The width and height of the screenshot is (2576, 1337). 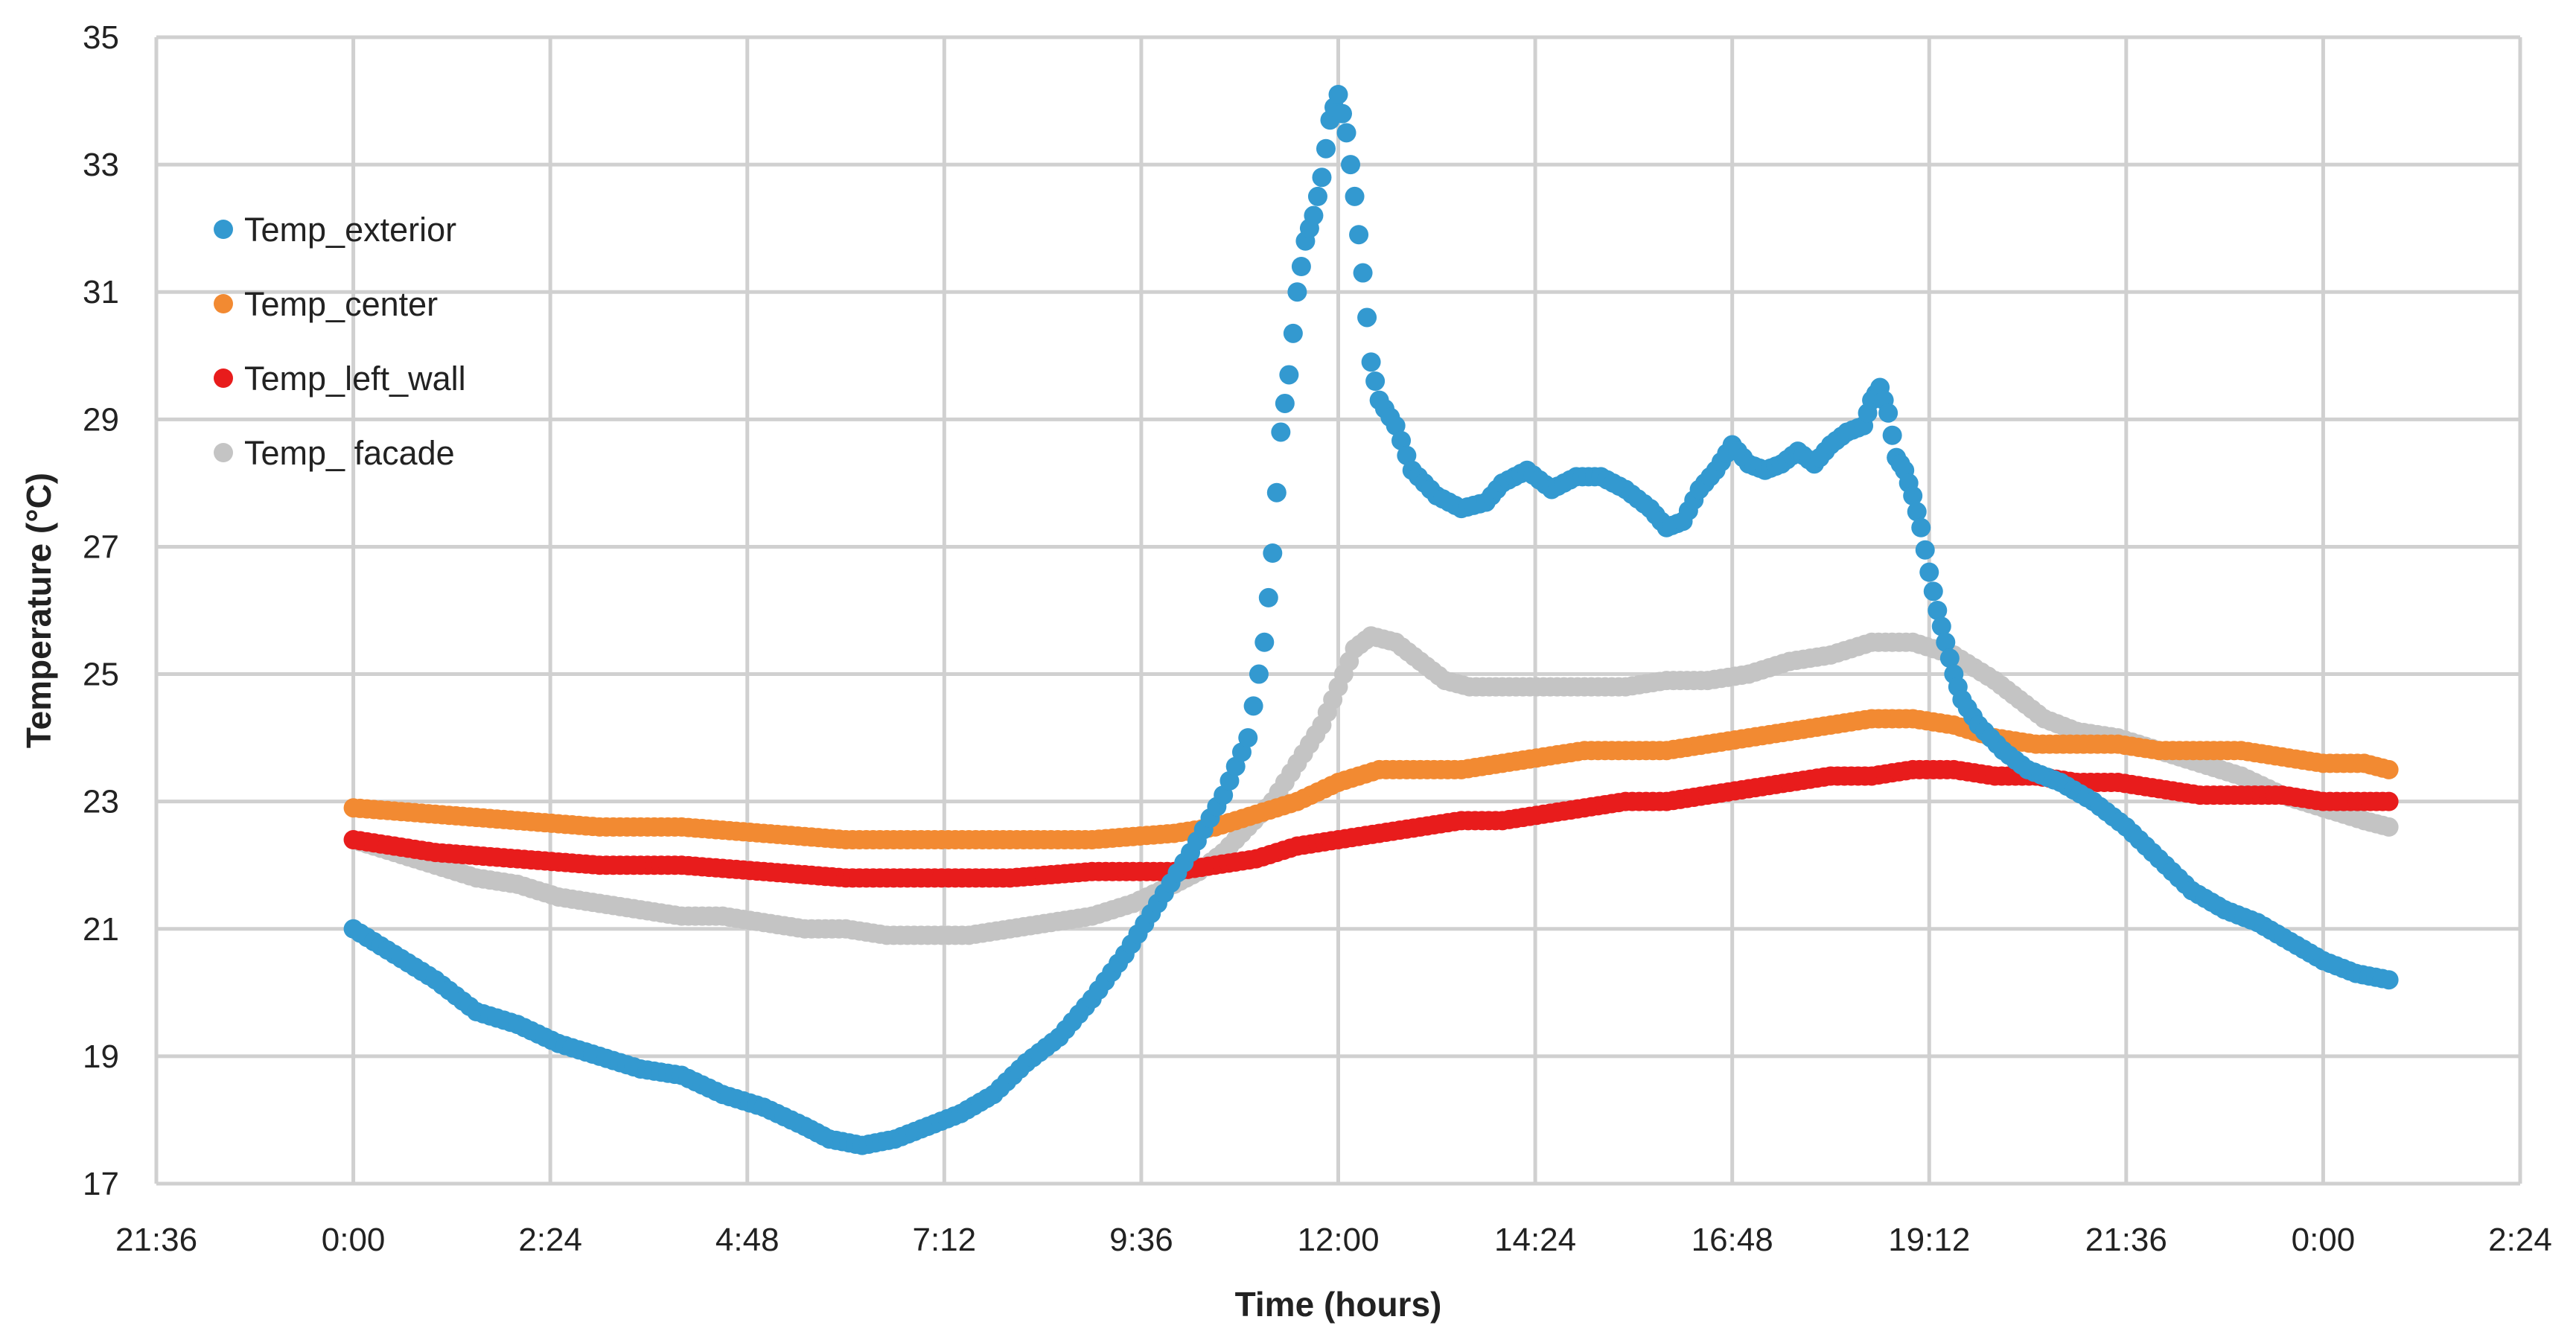 What do you see at coordinates (1338, 1240) in the screenshot?
I see `x-tick-label: 12:00` at bounding box center [1338, 1240].